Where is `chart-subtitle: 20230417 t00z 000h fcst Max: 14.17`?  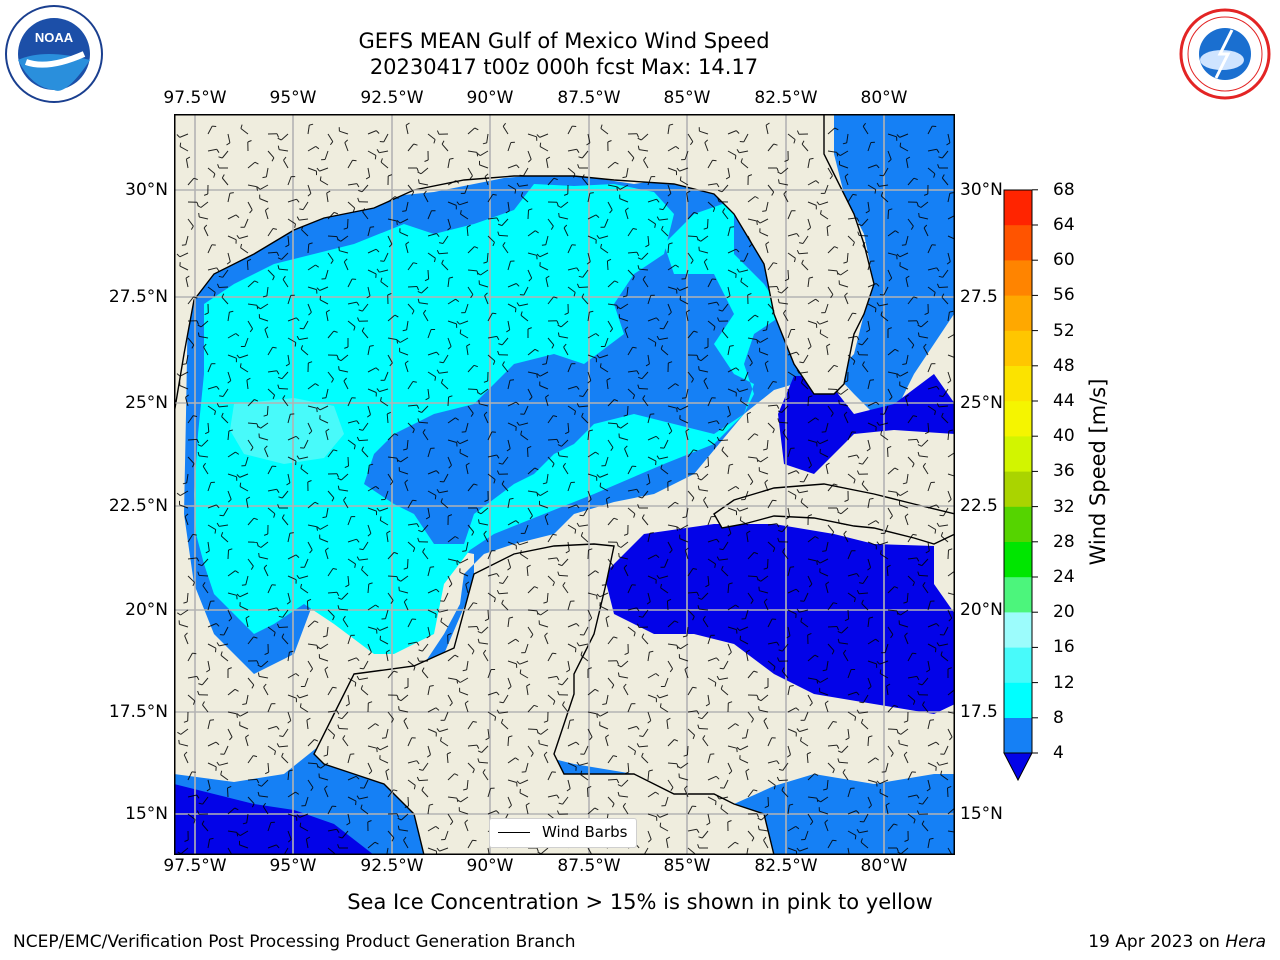 chart-subtitle: 20230417 t00z 000h fcst Max: 14.17 is located at coordinates (564, 67).